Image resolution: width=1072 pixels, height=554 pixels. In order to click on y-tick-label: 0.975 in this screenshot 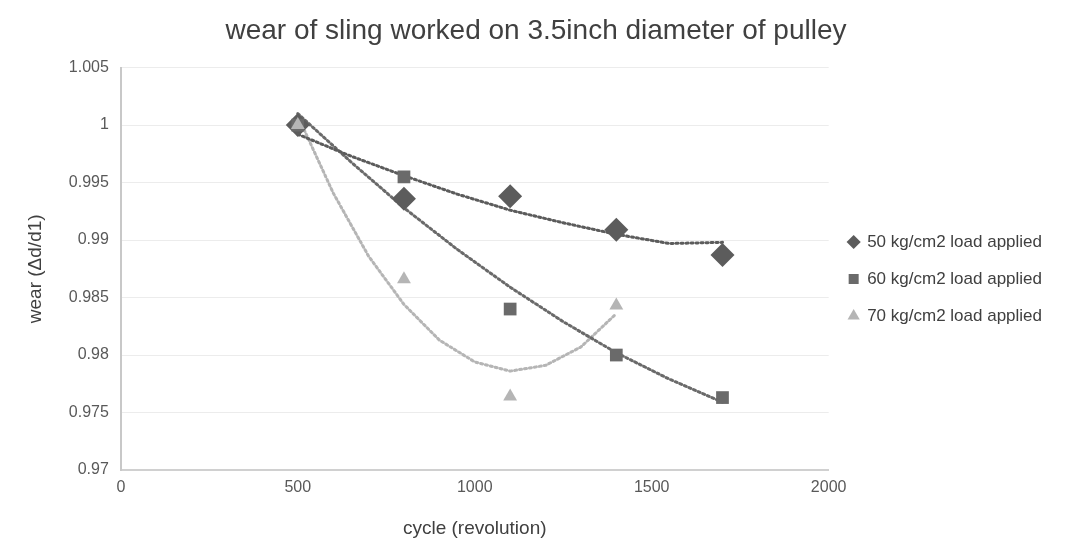, I will do `click(88, 411)`.